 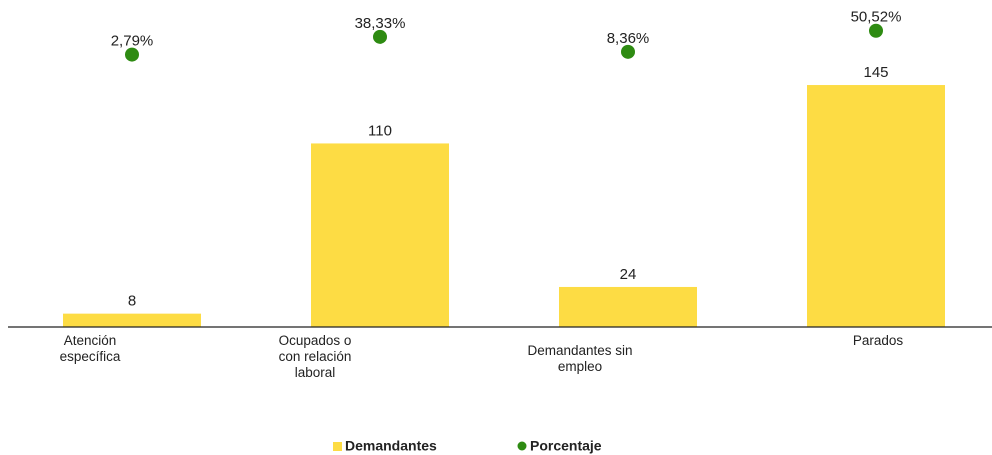 I want to click on point-value-label: 50,52%, so click(x=876, y=17).